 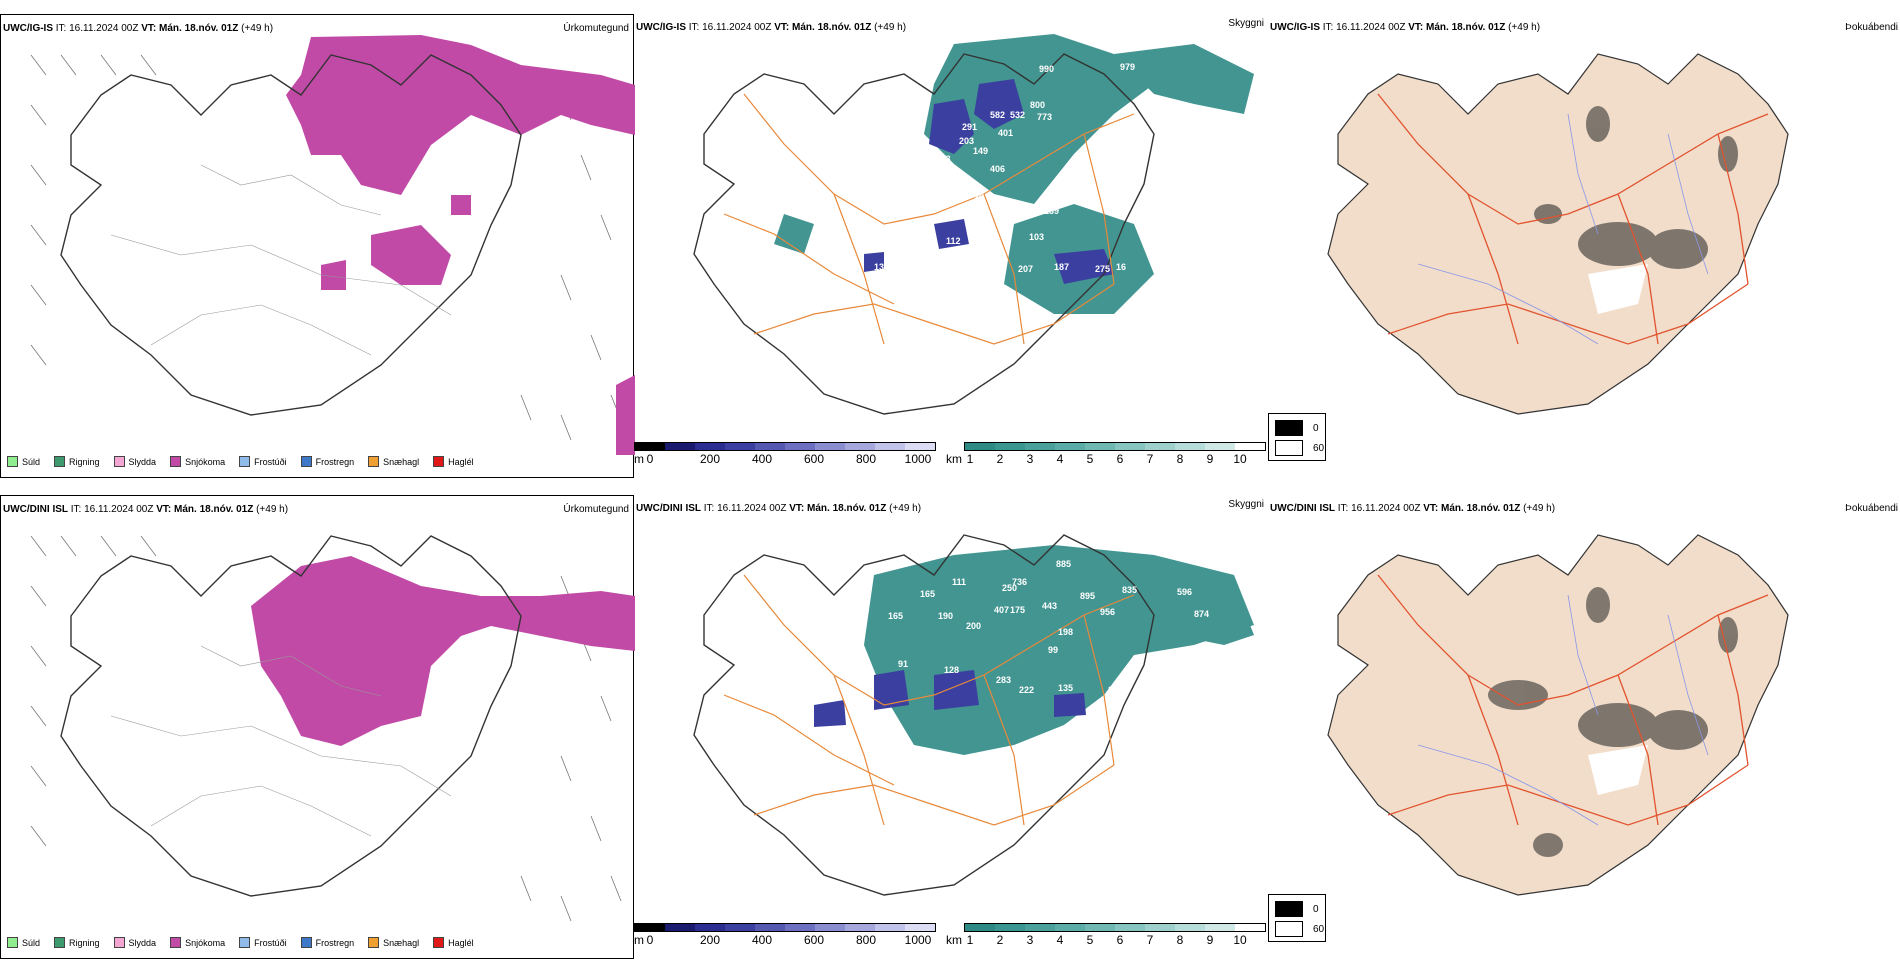 I want to click on fog-key-high: 0, so click(x=1297, y=428).